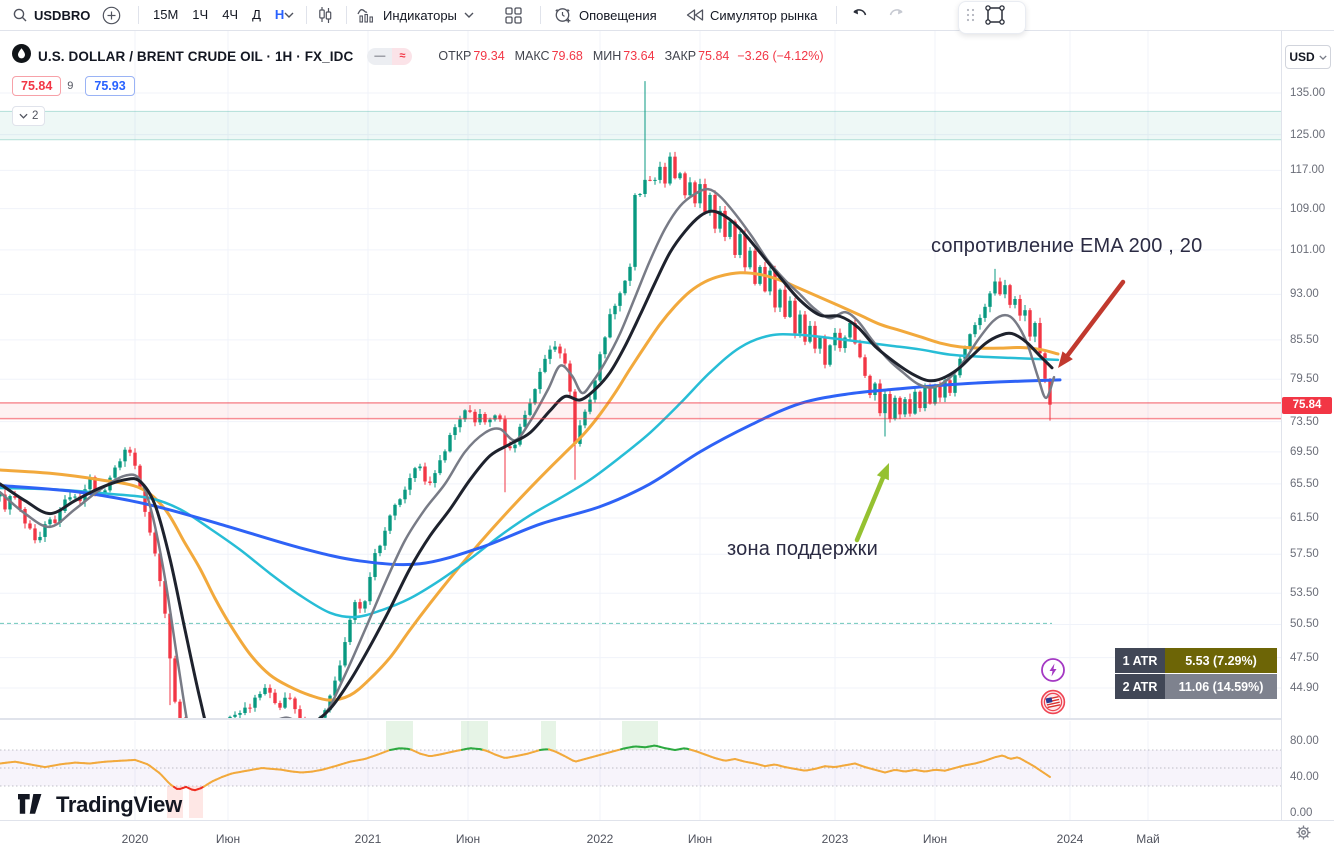 The image size is (1334, 853). Describe the element at coordinates (256, 14) in the screenshot. I see `timeframe-button-Д: Д` at that location.